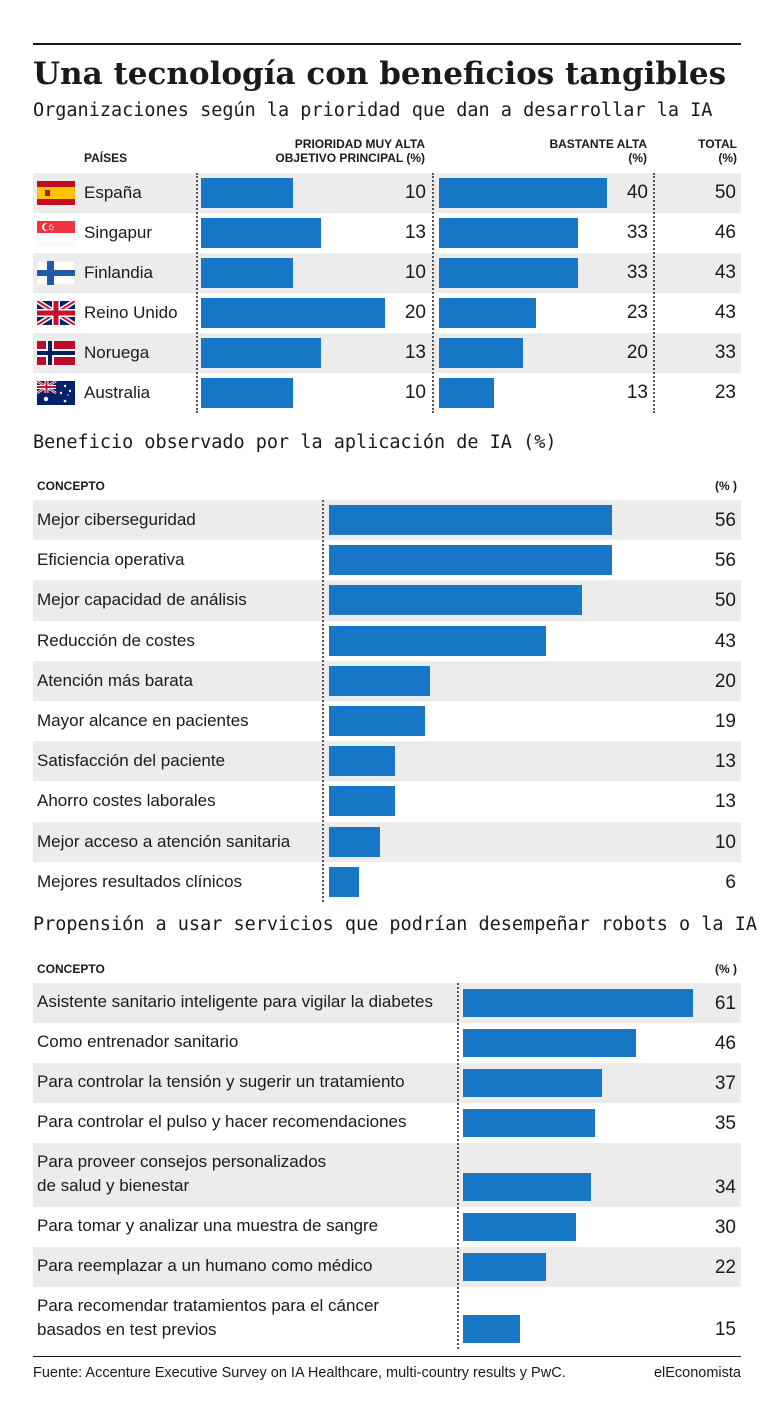  What do you see at coordinates (725, 601) in the screenshot?
I see `value-label: 50` at bounding box center [725, 601].